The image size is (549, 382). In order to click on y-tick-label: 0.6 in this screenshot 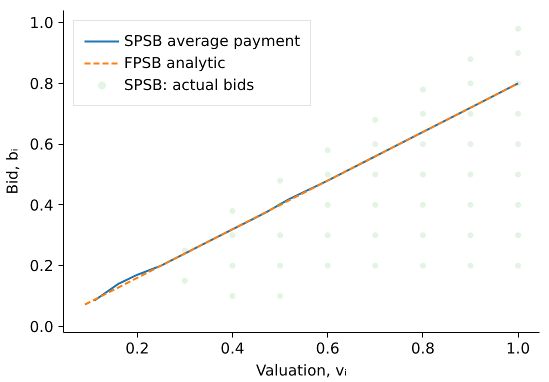, I will do `click(42, 145)`.